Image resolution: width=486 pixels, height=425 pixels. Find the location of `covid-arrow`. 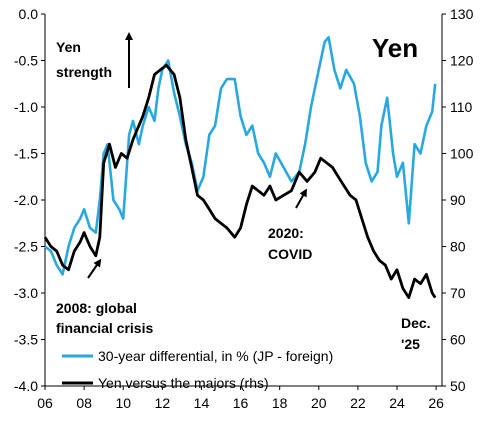

covid-arrow is located at coordinates (301, 198).